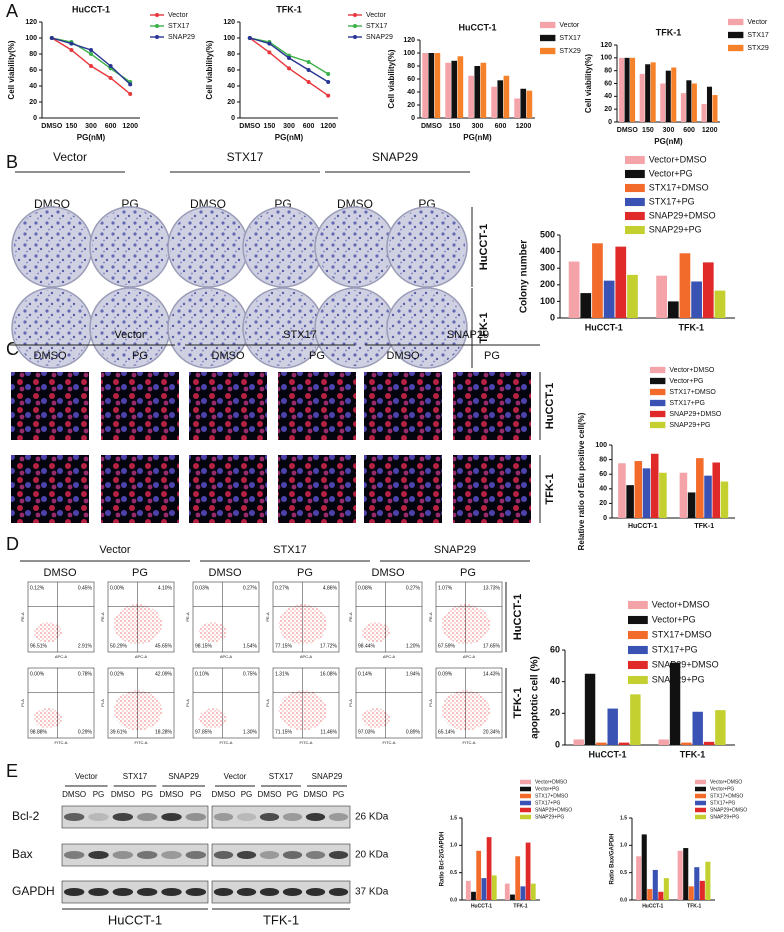  What do you see at coordinates (164, 732) in the screenshot?
I see `quadrant-value: 18.28%` at bounding box center [164, 732].